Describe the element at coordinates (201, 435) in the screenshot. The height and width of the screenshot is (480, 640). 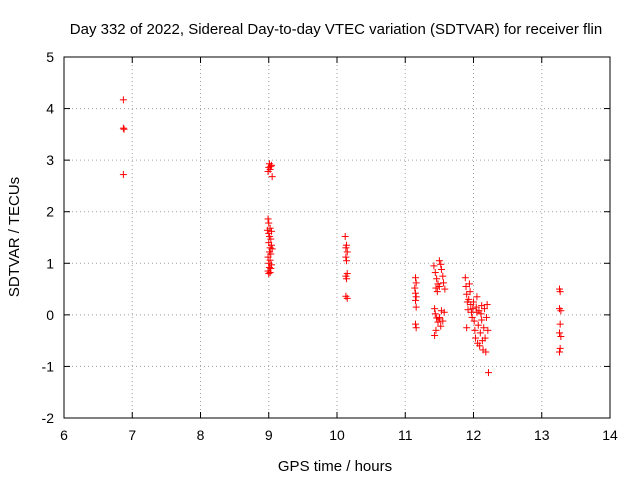
I see `x-tick-label: 8` at that location.